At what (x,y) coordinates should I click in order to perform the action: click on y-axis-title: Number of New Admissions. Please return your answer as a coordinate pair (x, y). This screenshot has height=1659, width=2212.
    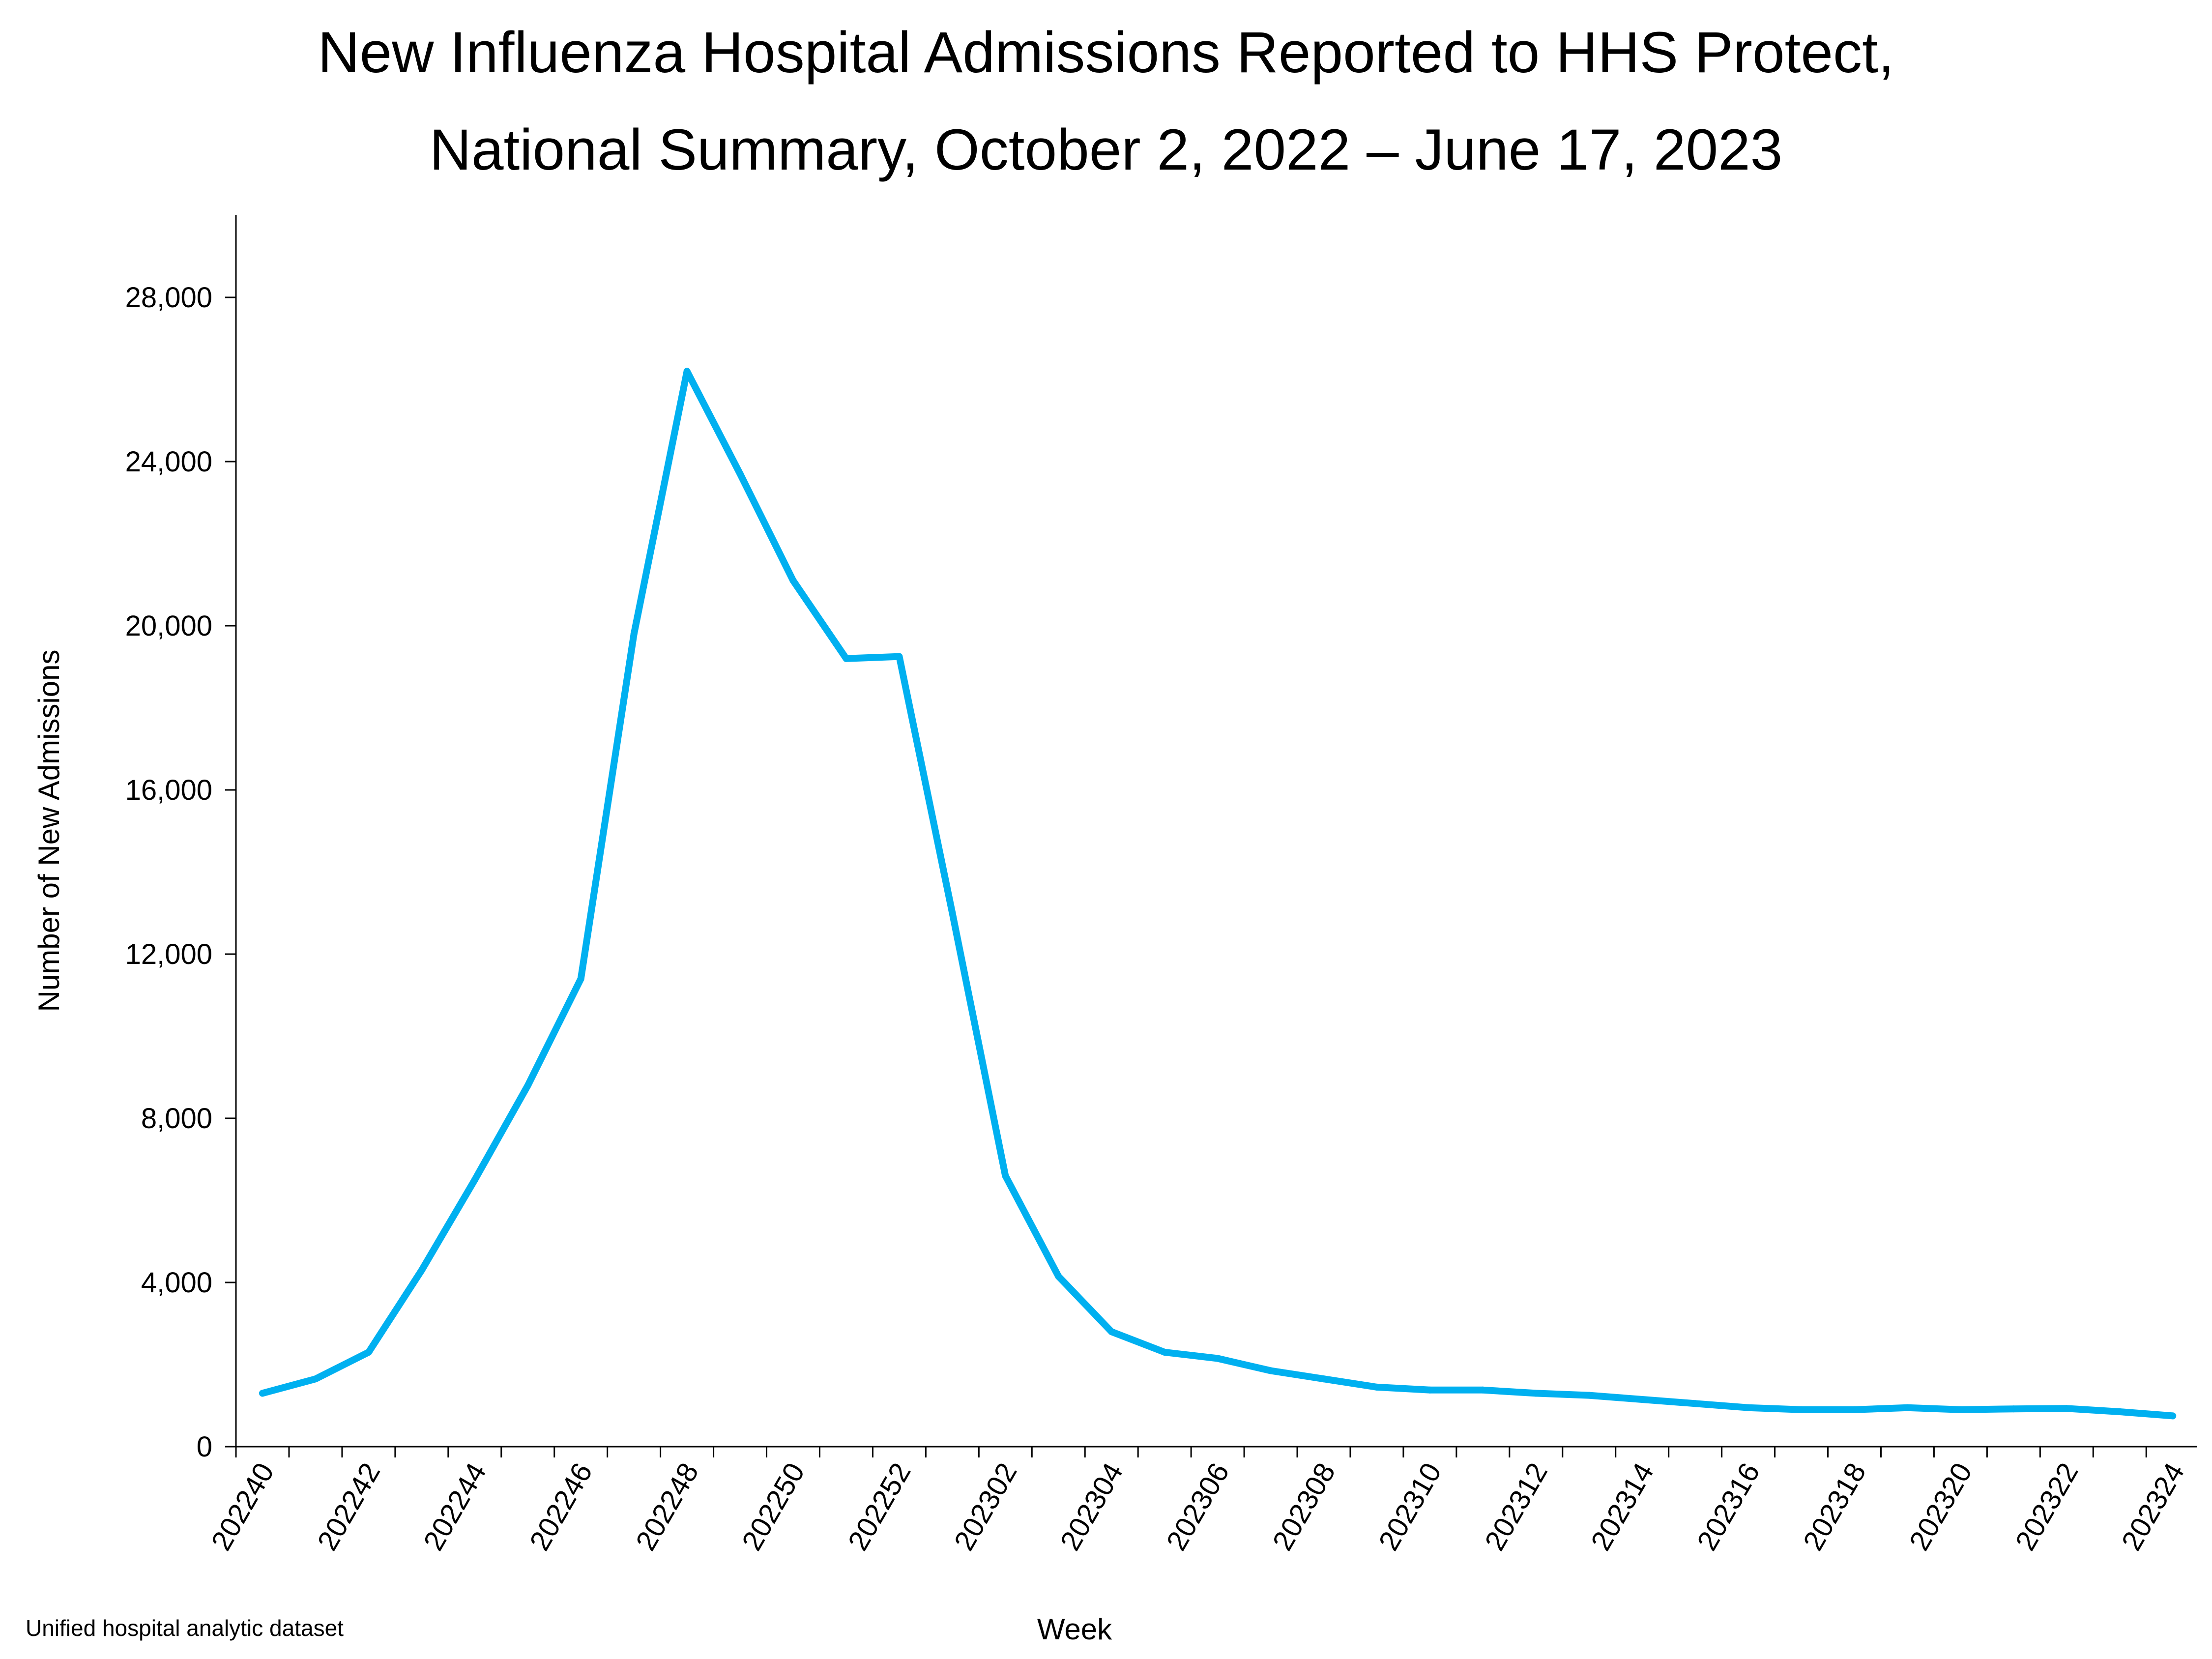
    Looking at the image, I should click on (49, 831).